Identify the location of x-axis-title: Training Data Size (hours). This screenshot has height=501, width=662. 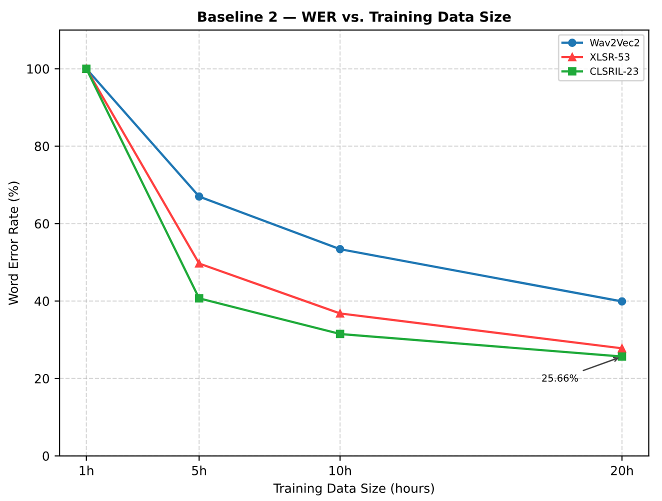
(353, 489).